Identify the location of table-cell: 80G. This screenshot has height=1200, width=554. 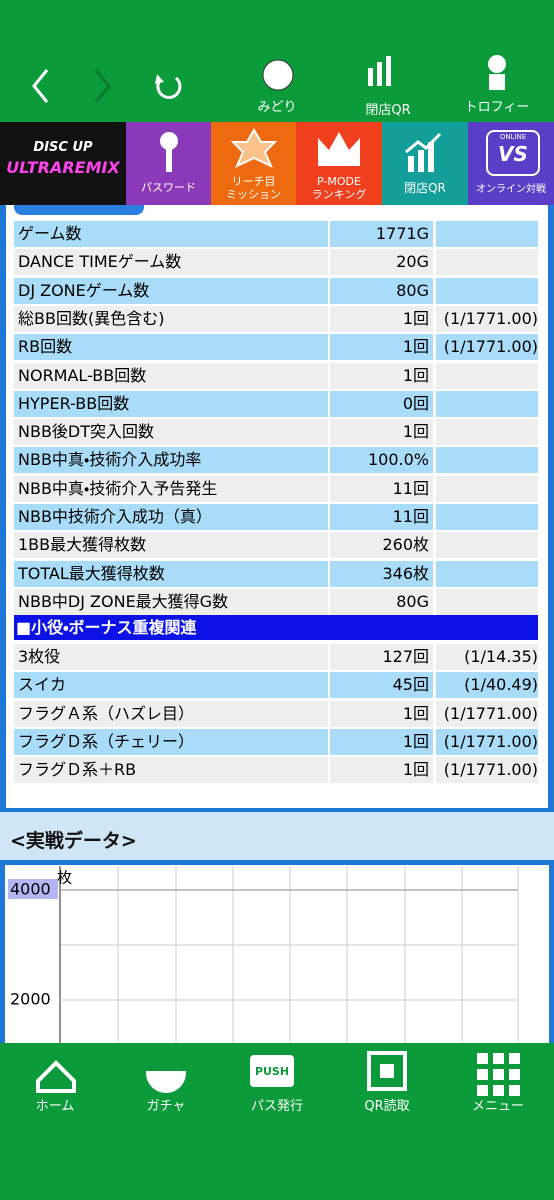
(381, 290).